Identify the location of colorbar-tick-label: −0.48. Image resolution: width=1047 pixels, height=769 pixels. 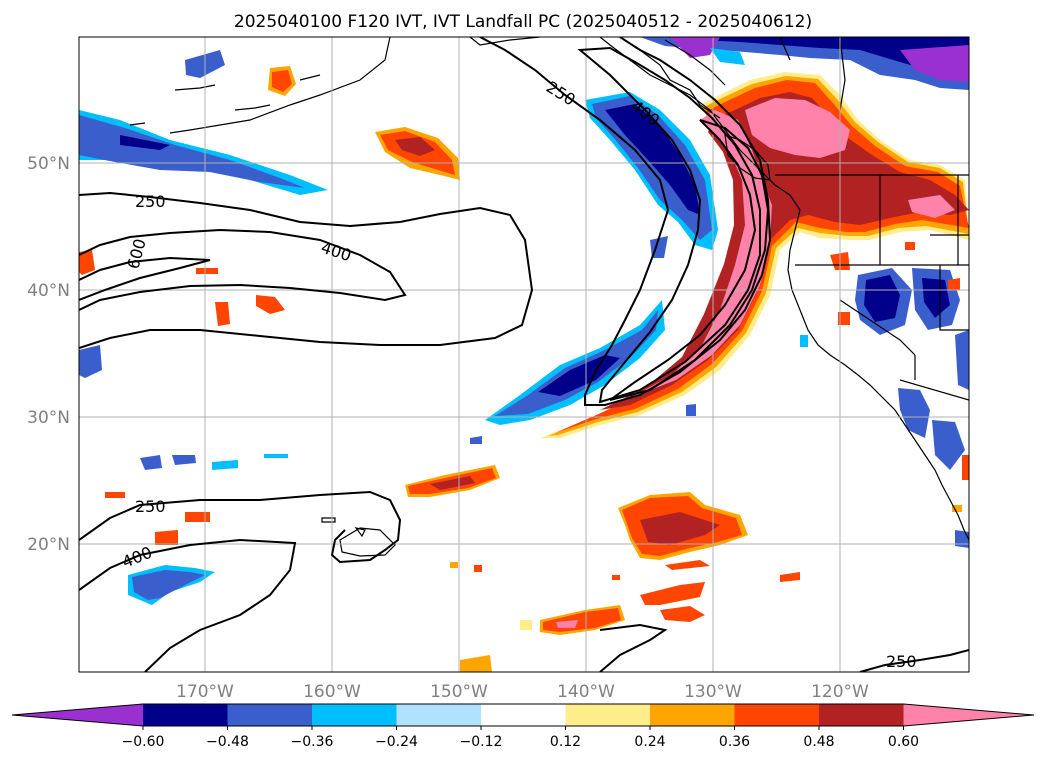
(227, 742).